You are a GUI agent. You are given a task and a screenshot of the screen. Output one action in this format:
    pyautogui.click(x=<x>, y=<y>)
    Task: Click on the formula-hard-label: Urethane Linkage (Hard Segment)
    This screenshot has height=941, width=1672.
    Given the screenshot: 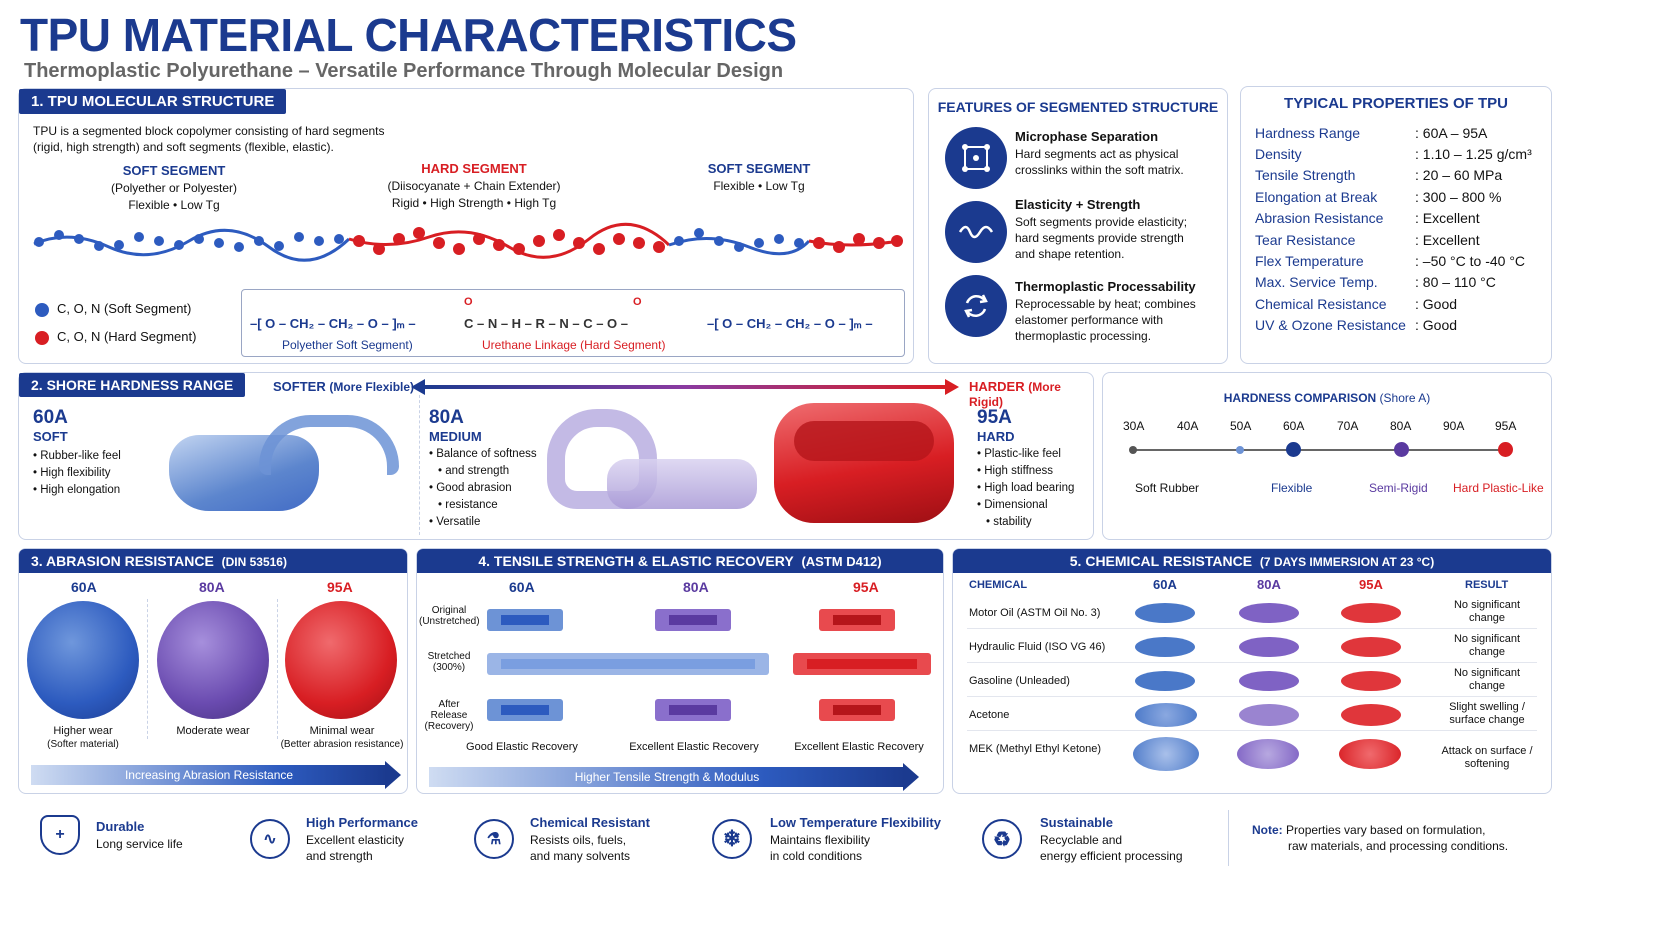 What is the action you would take?
    pyautogui.click(x=574, y=345)
    